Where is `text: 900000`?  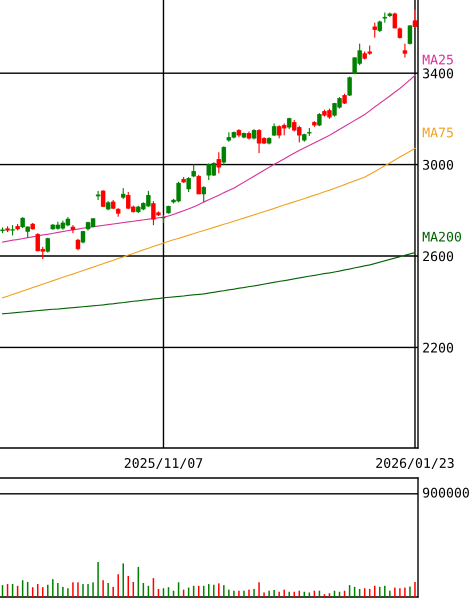
text: 900000 is located at coordinates (445, 493).